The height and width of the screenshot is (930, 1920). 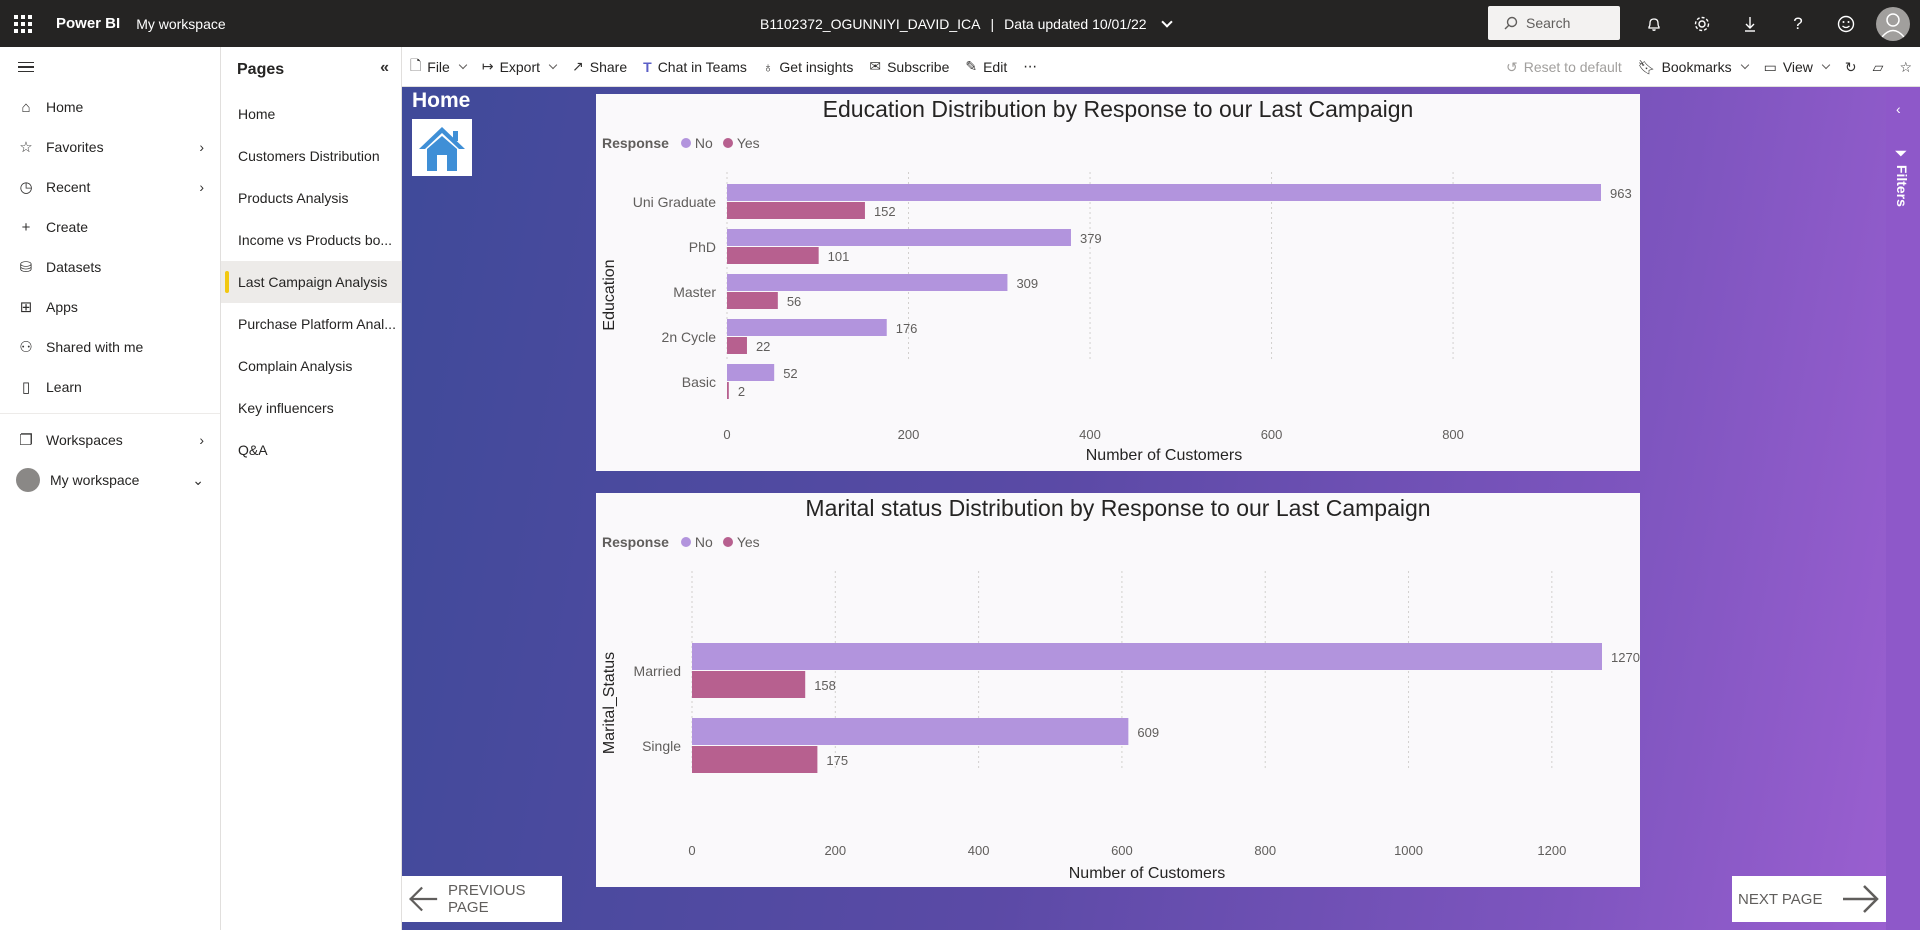 I want to click on data-label: 101, so click(x=839, y=256).